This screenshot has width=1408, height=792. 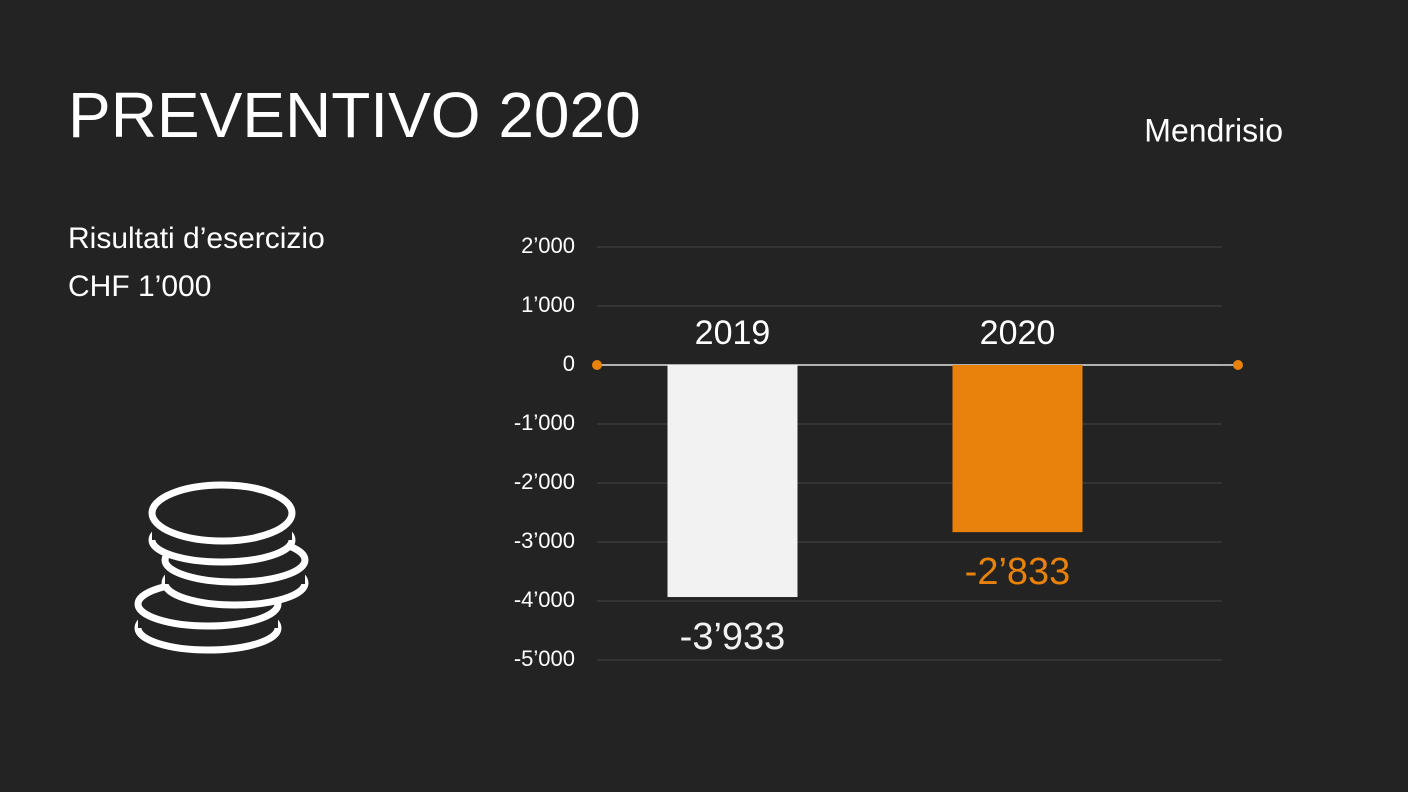 What do you see at coordinates (544, 658) in the screenshot?
I see `y-tick-label: -5’000` at bounding box center [544, 658].